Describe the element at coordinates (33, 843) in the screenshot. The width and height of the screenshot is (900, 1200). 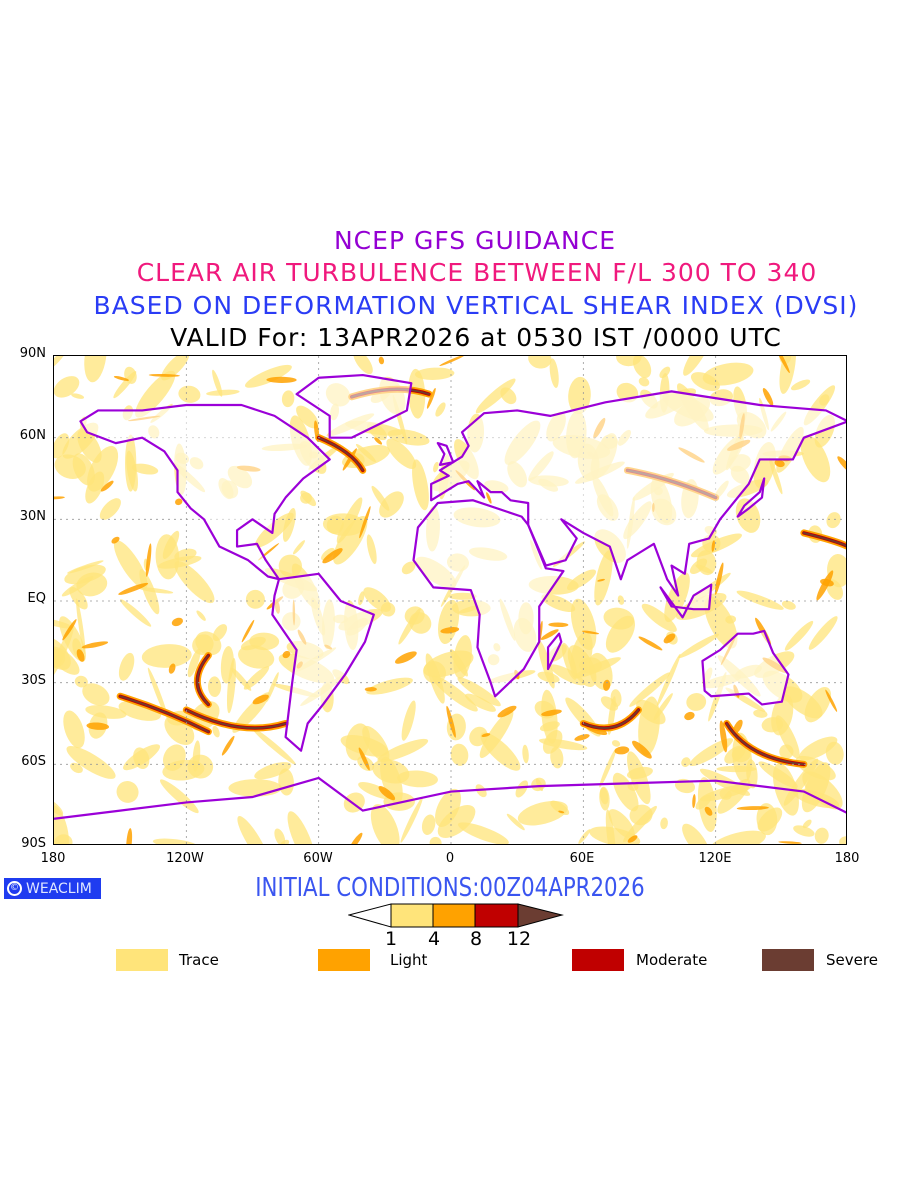
I see `lat-label: 90S` at that location.